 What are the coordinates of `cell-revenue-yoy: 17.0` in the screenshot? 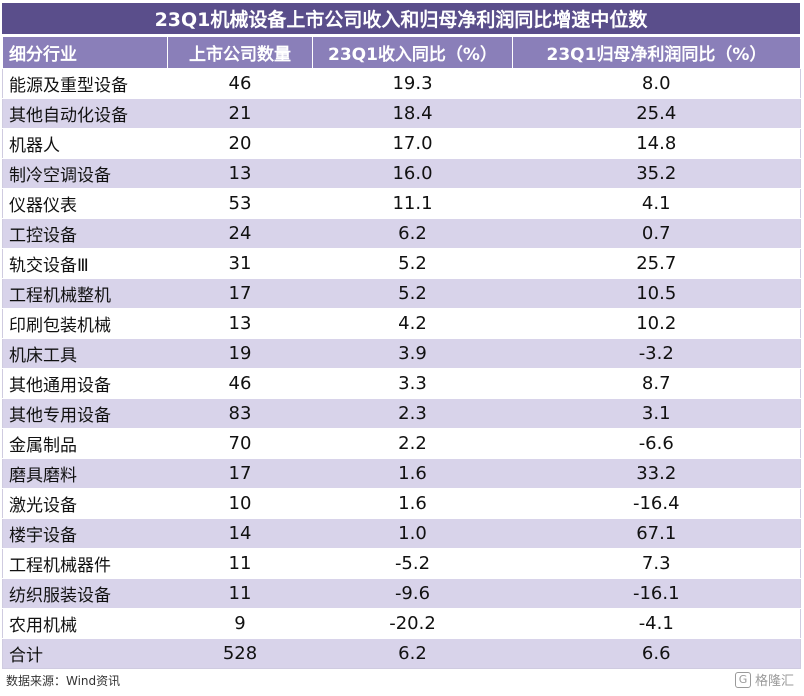 It's located at (412, 143).